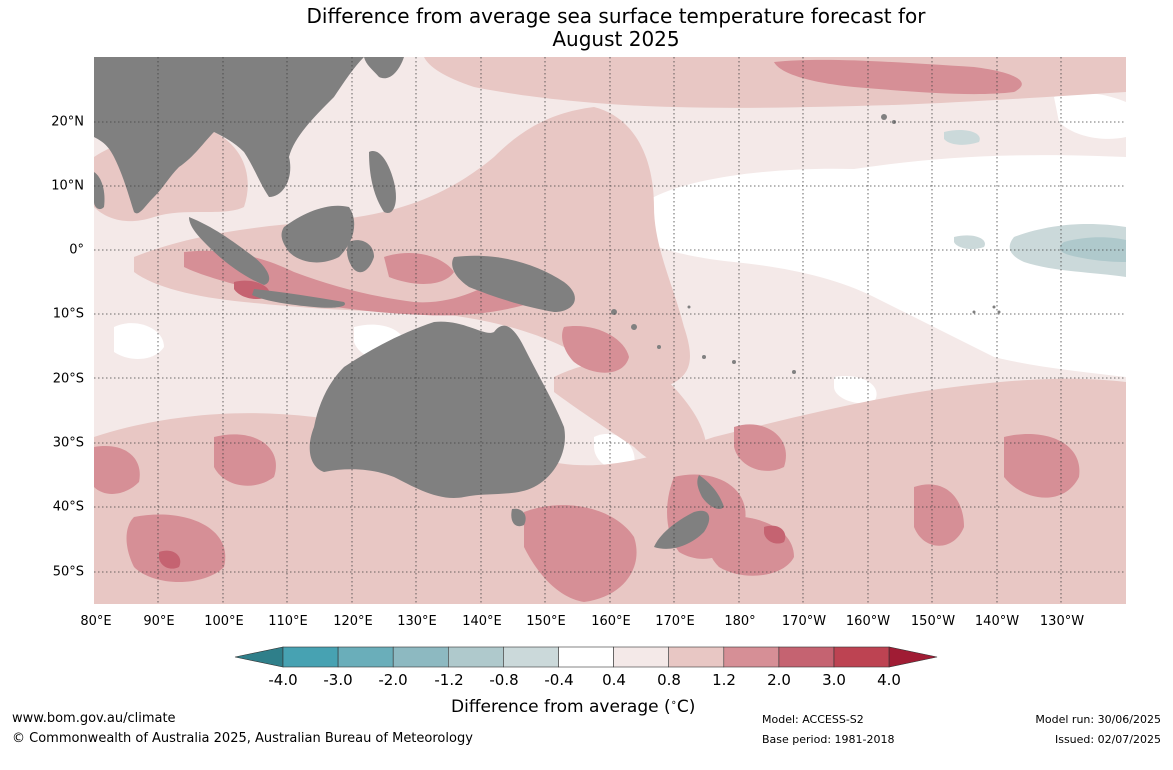 This screenshot has width=1173, height=770. I want to click on lon-label-180: 180°, so click(740, 621).